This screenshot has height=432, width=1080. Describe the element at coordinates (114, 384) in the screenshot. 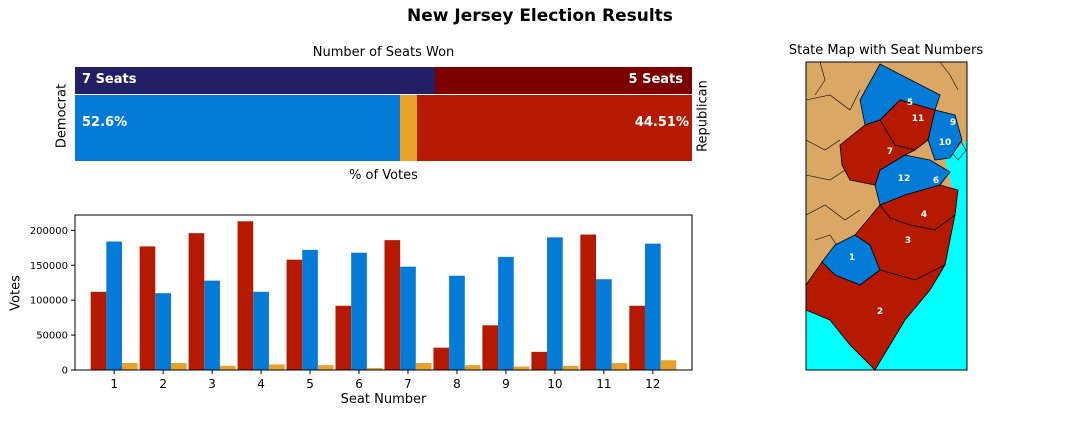

I see `x-tick-label: 1` at that location.